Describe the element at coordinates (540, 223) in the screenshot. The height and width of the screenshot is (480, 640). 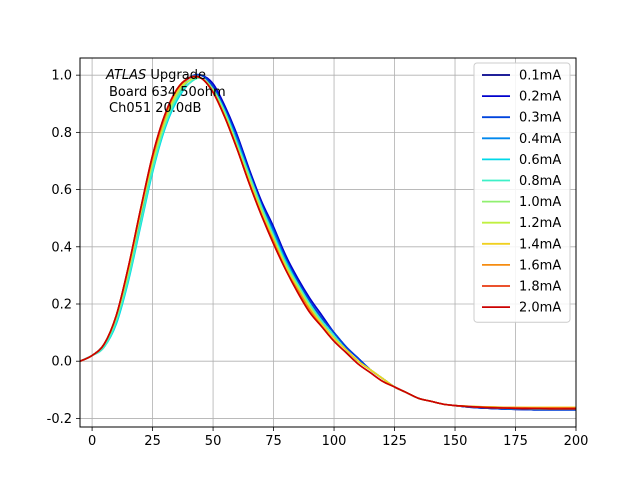
I see `legend-label: 1.2mA` at that location.